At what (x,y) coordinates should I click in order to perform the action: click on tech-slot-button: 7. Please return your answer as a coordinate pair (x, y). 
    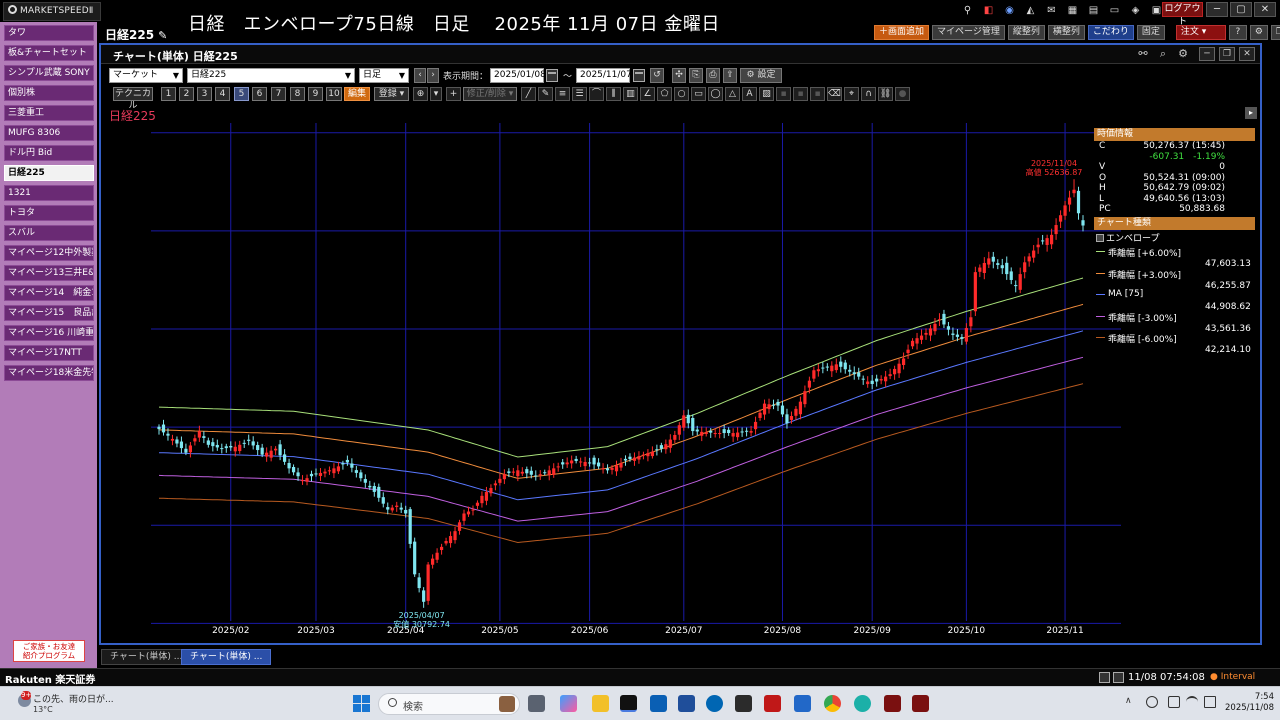
    Looking at the image, I should click on (278, 94).